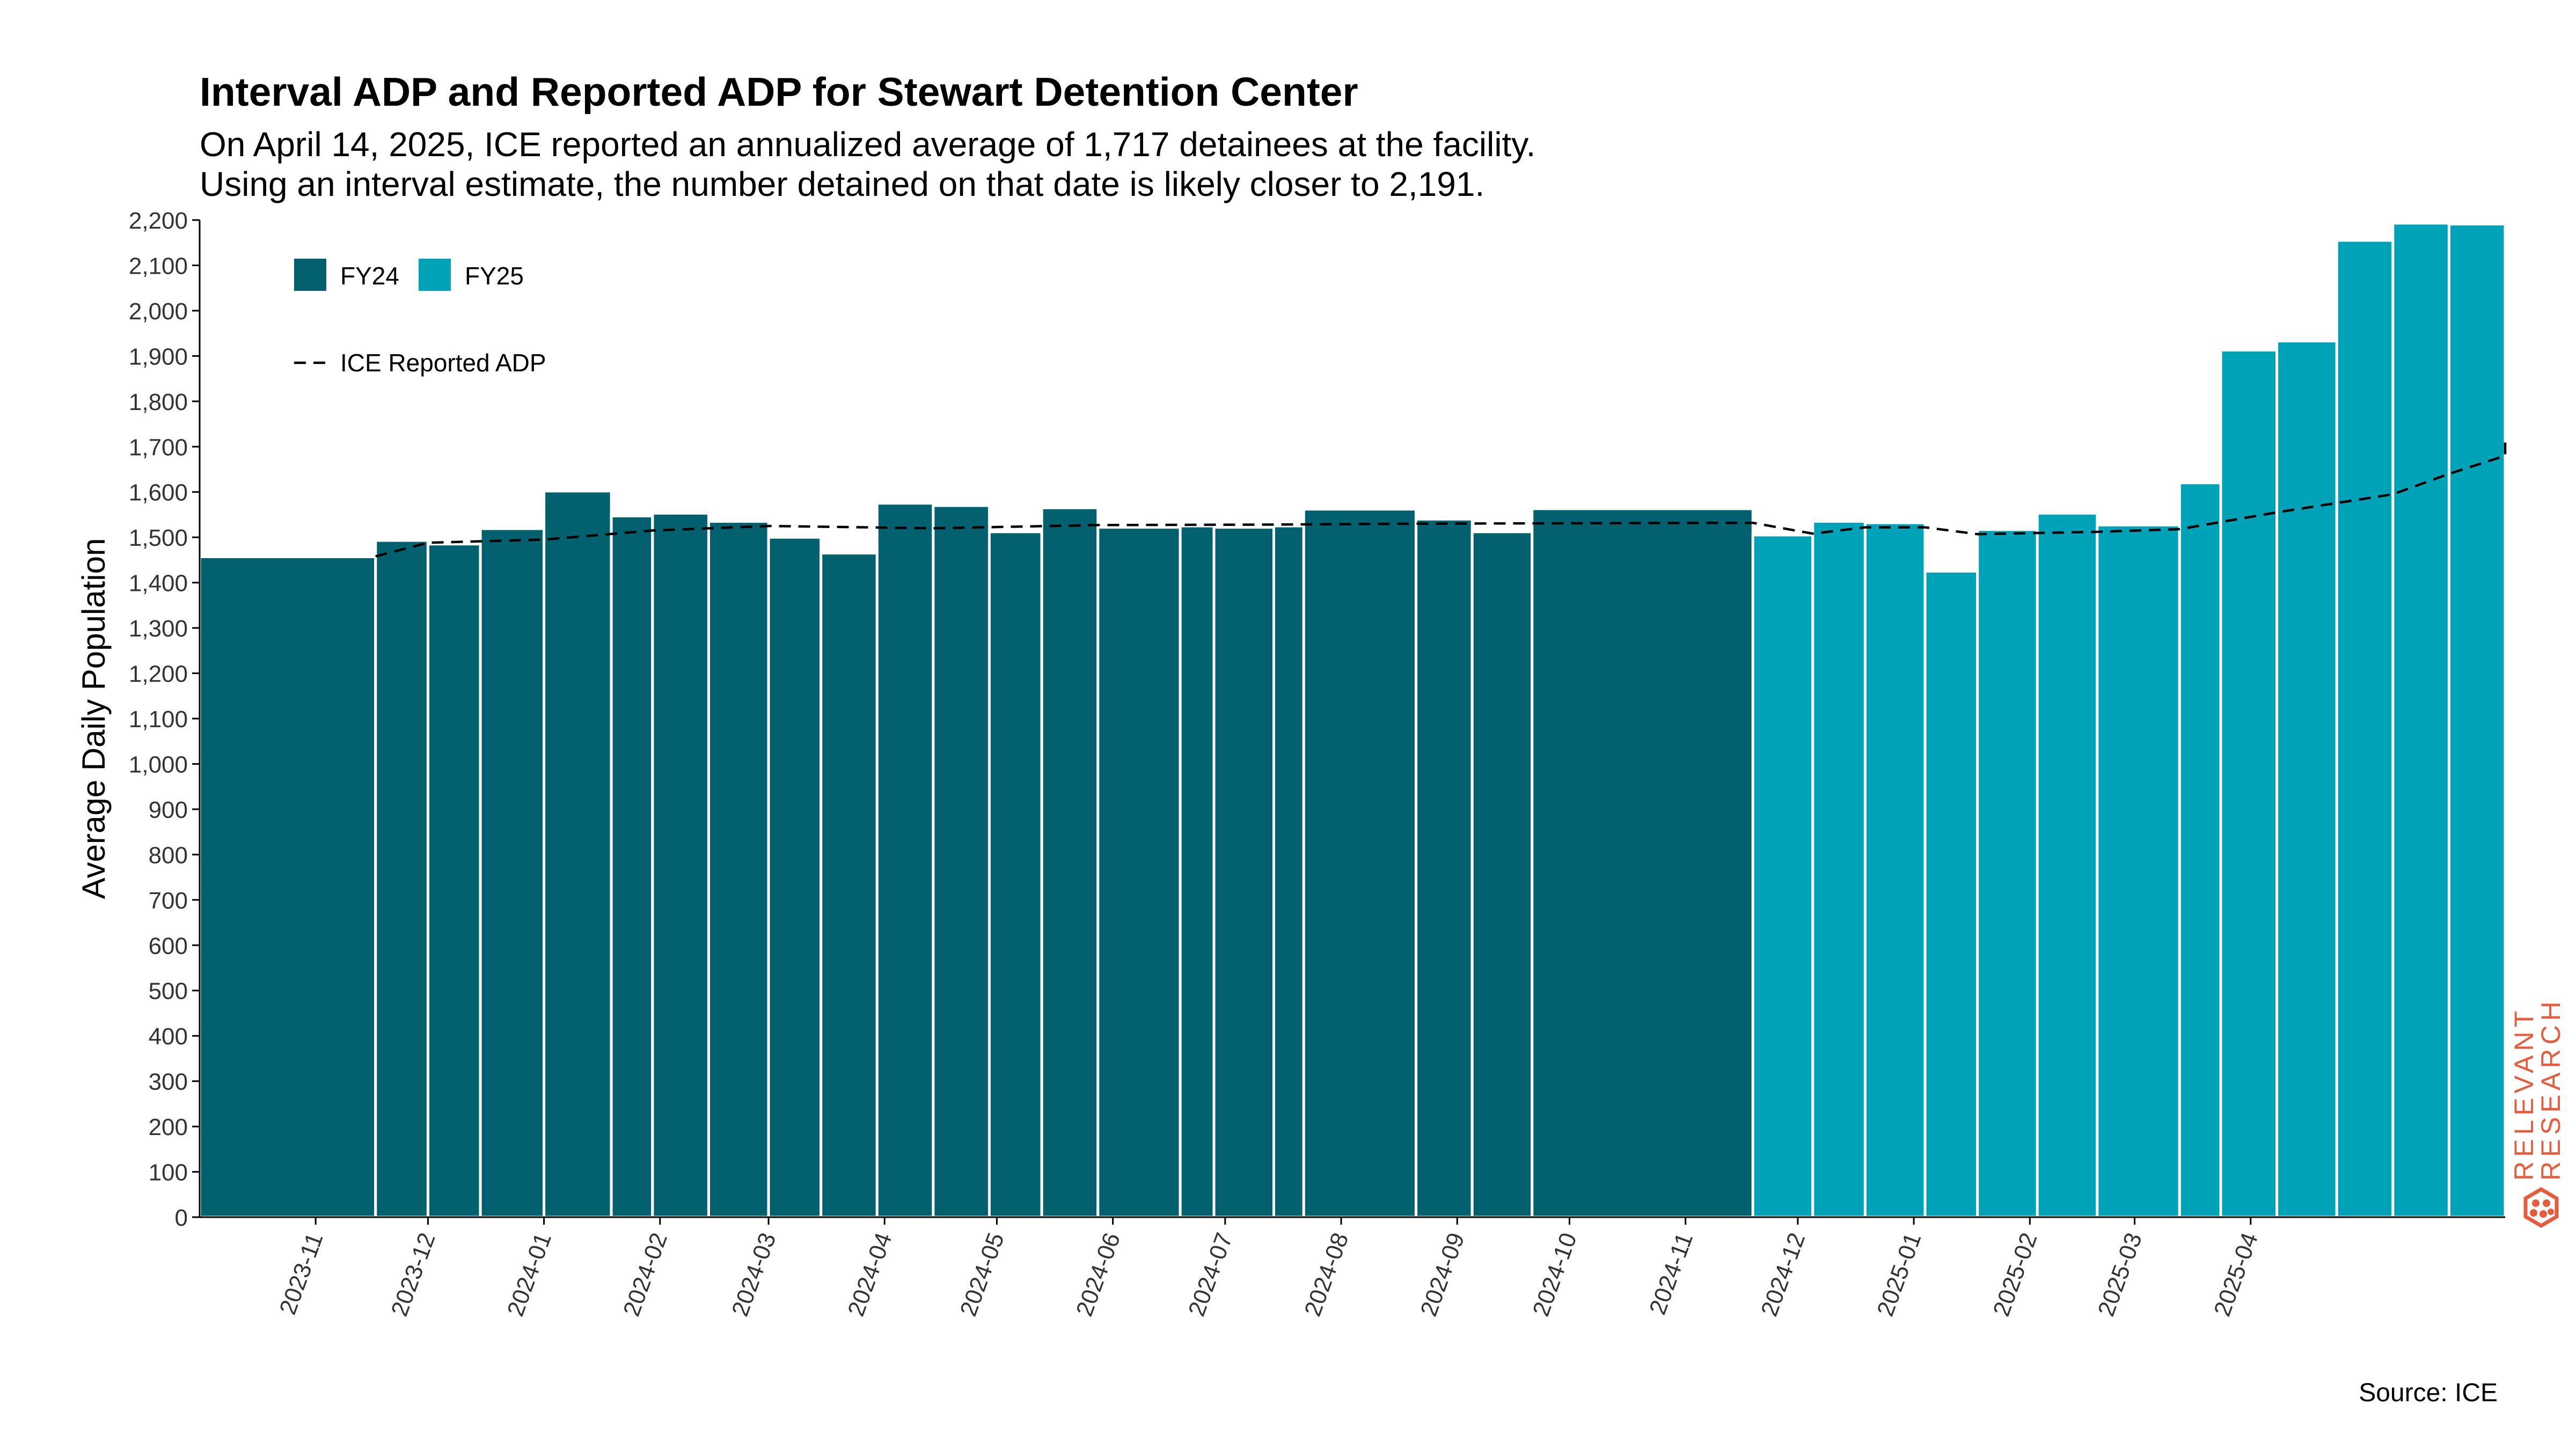 Image resolution: width=2576 pixels, height=1449 pixels. I want to click on x-tick-label: 2025-02, so click(2015, 1275).